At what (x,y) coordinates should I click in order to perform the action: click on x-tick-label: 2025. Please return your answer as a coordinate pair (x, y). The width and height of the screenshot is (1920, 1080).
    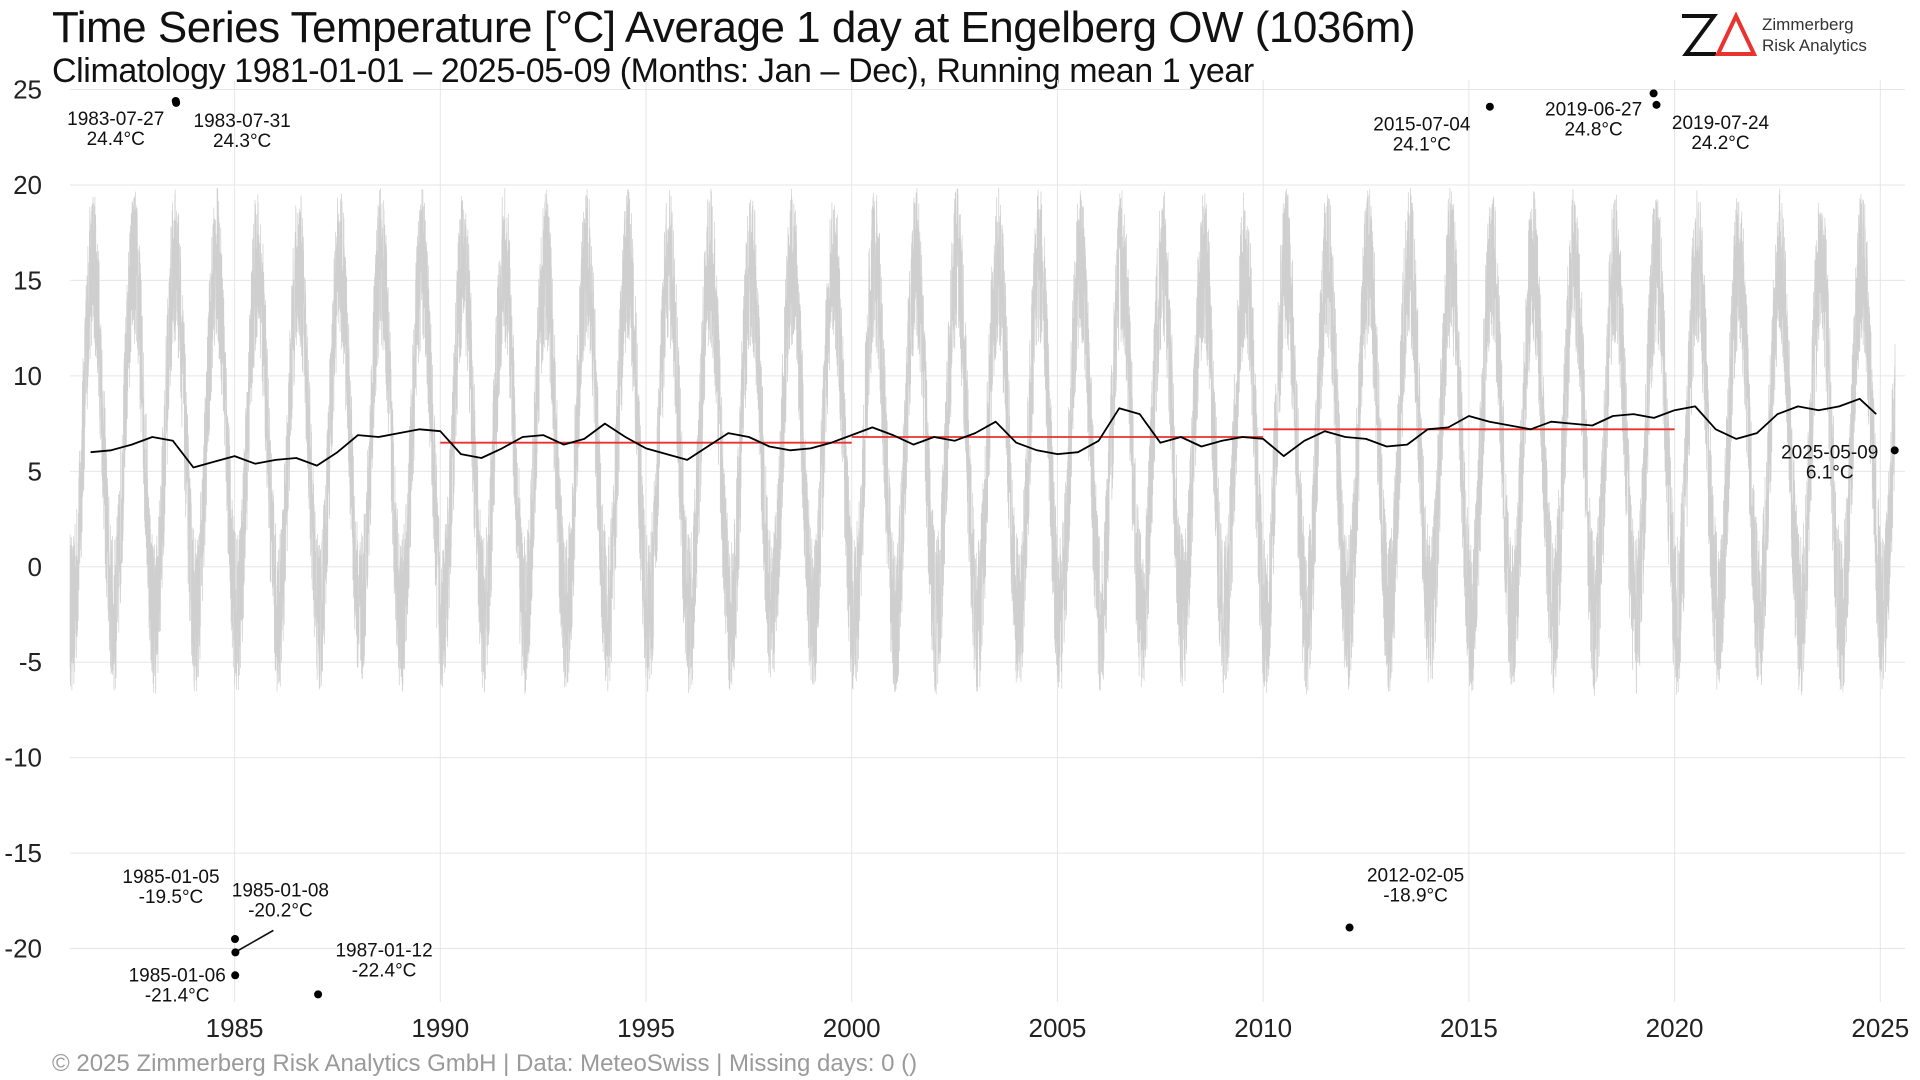
    Looking at the image, I should click on (1880, 1026).